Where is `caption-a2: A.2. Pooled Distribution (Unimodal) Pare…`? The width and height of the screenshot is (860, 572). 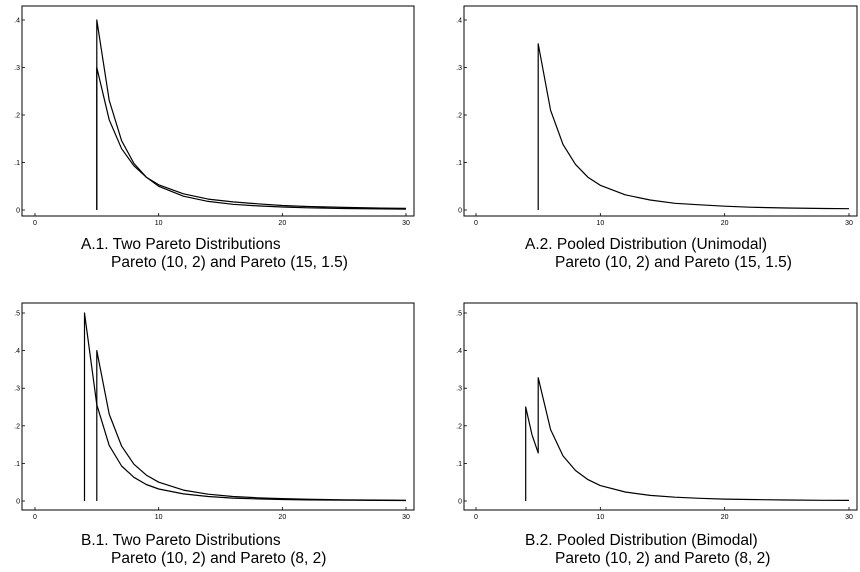 caption-a2: A.2. Pooled Distribution (Unimodal) Pare… is located at coordinates (658, 254).